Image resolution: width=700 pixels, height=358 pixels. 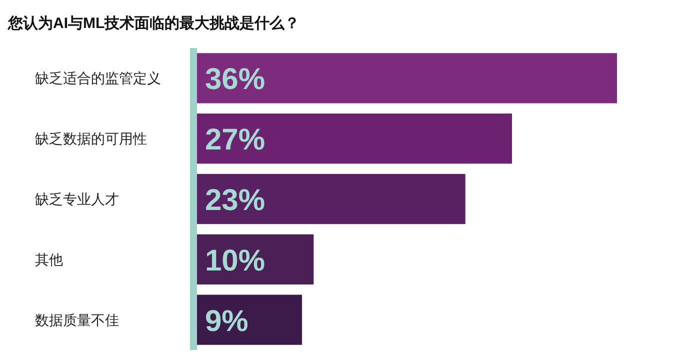 What do you see at coordinates (235, 200) in the screenshot?
I see `data-label: 23%` at bounding box center [235, 200].